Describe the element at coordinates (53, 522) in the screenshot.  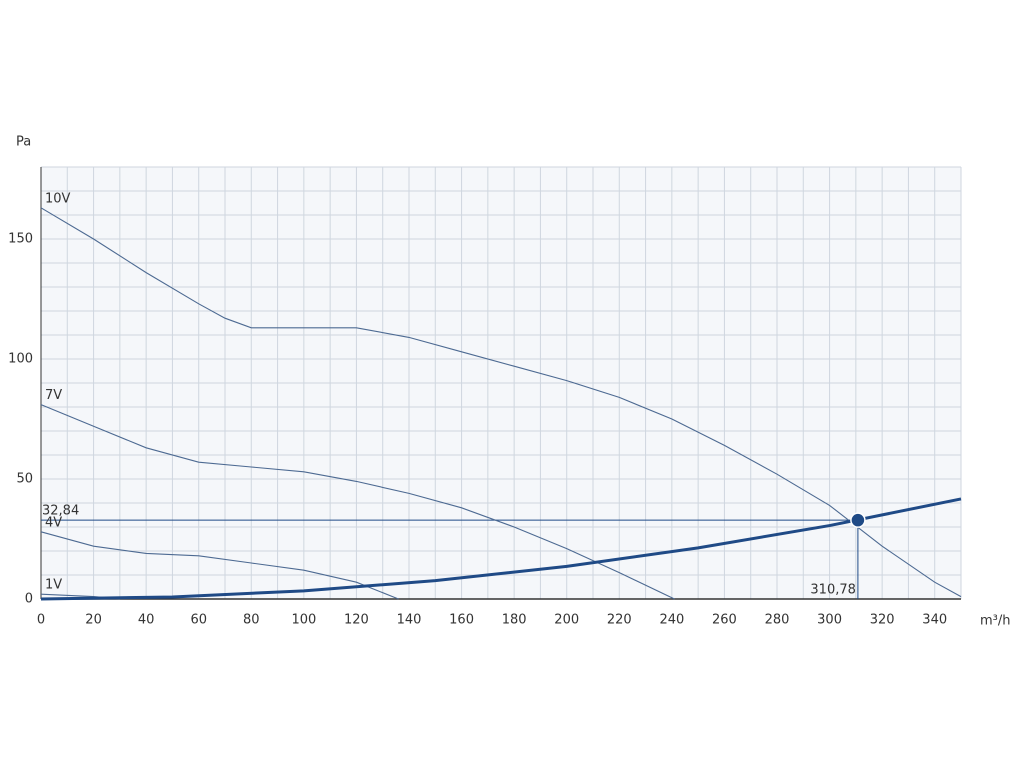
I see `curve-label: 4V` at that location.